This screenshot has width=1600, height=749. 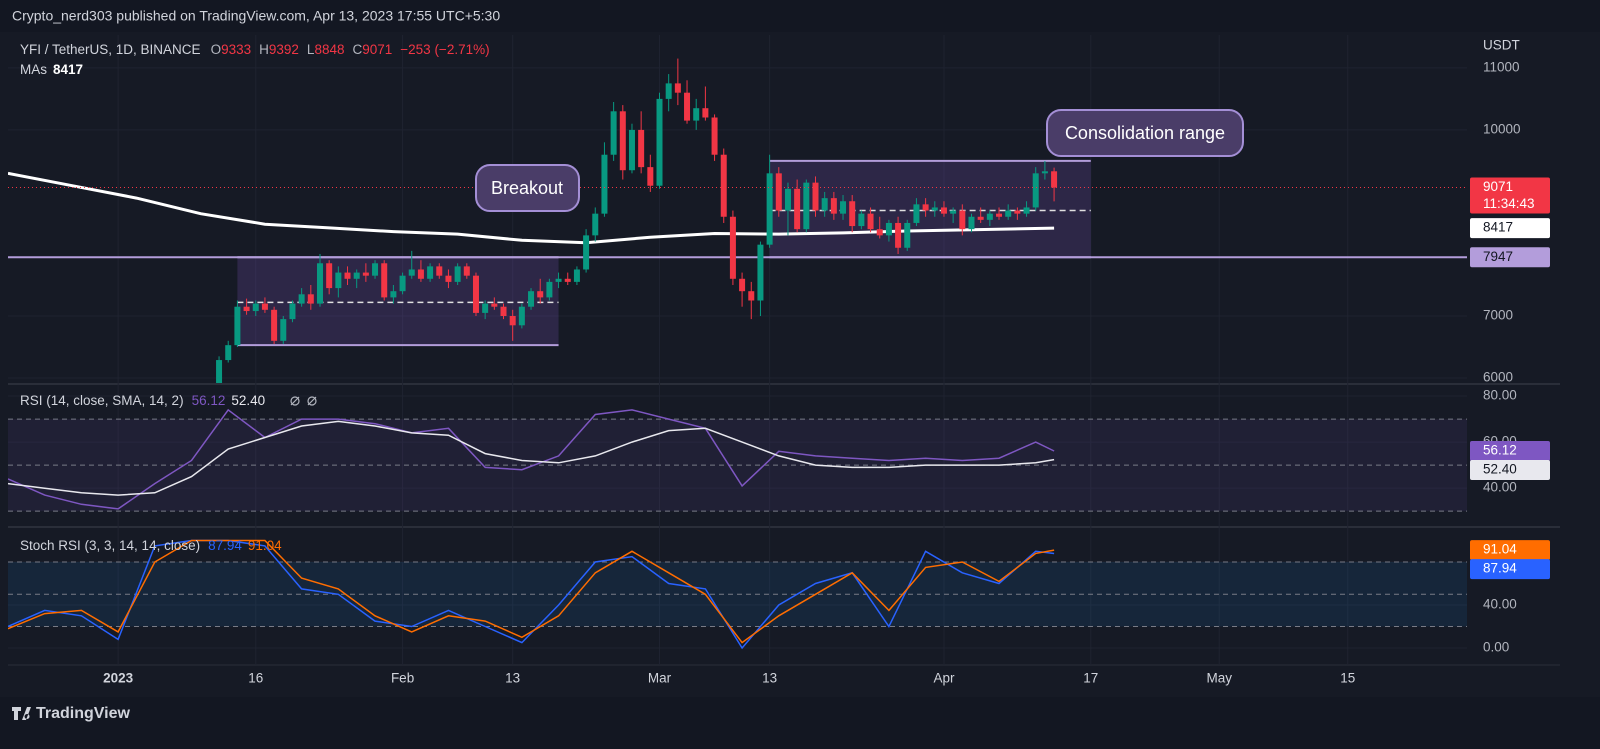 What do you see at coordinates (1498, 377) in the screenshot?
I see `y-tick-label: 6000` at bounding box center [1498, 377].